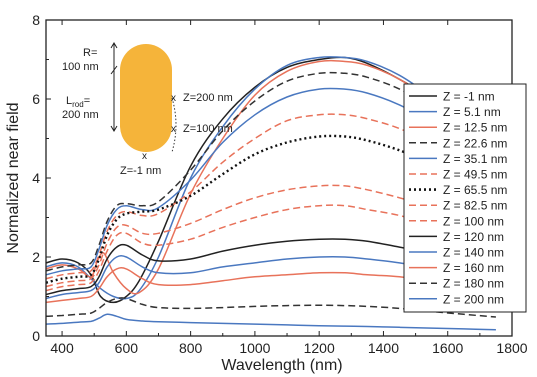  What do you see at coordinates (475, 143) in the screenshot?
I see `legend-label-3: Z = 22.6 nm` at bounding box center [475, 143].